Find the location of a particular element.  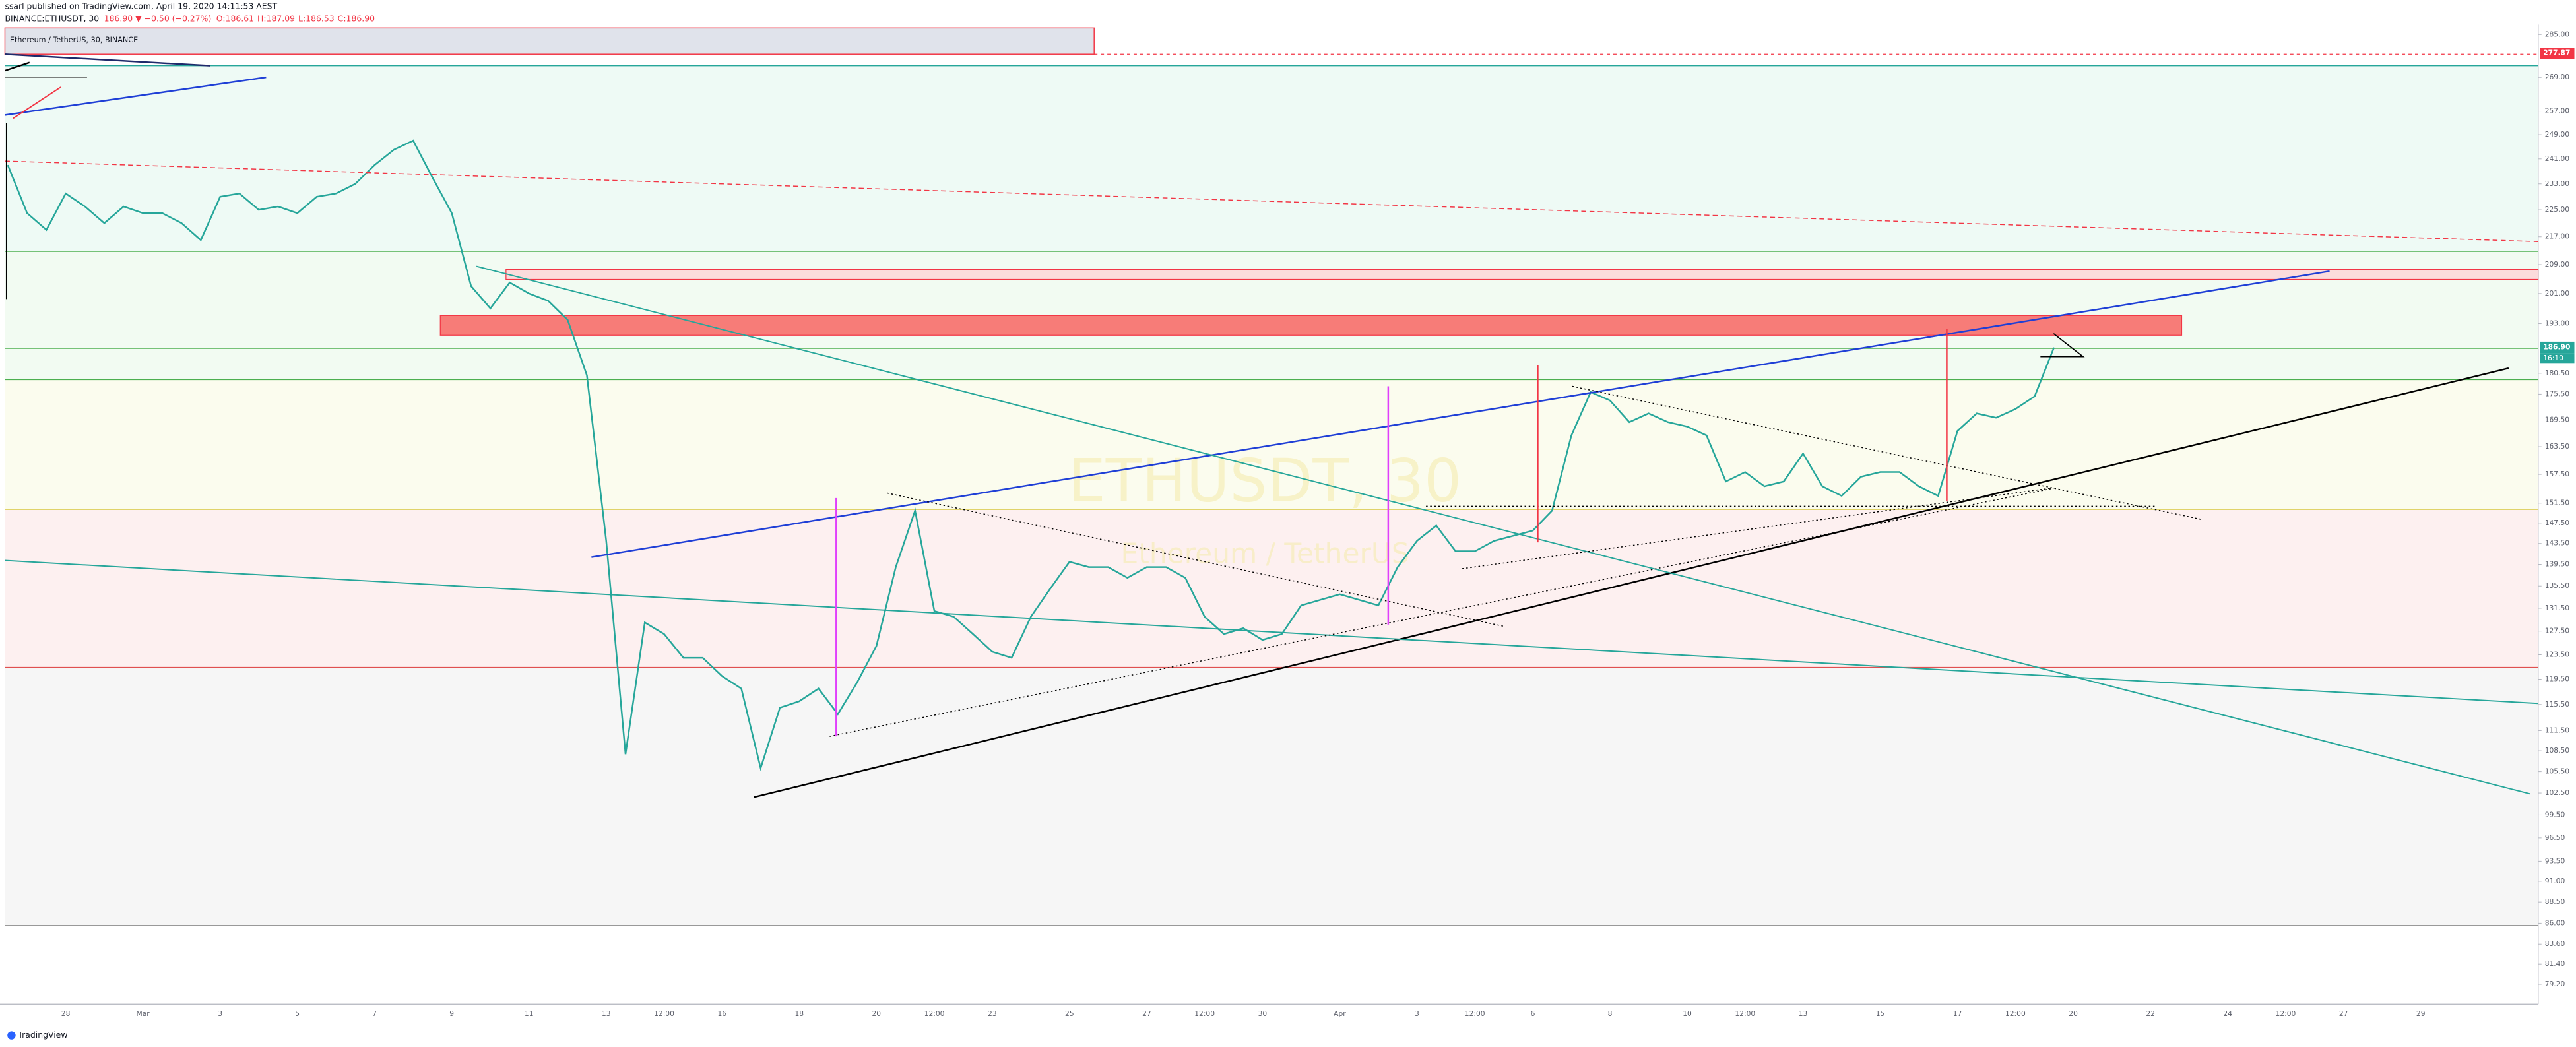

x-tick-label: 22 is located at coordinates (2150, 1013).